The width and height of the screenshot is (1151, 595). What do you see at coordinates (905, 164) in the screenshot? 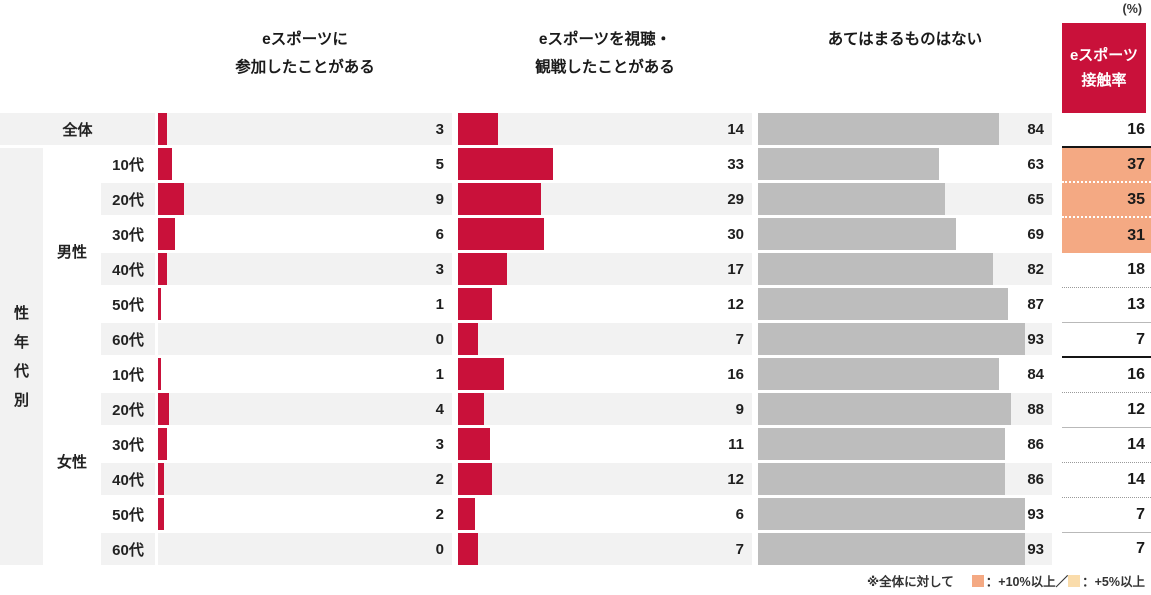
I see `bar-cell-none: 63` at bounding box center [905, 164].